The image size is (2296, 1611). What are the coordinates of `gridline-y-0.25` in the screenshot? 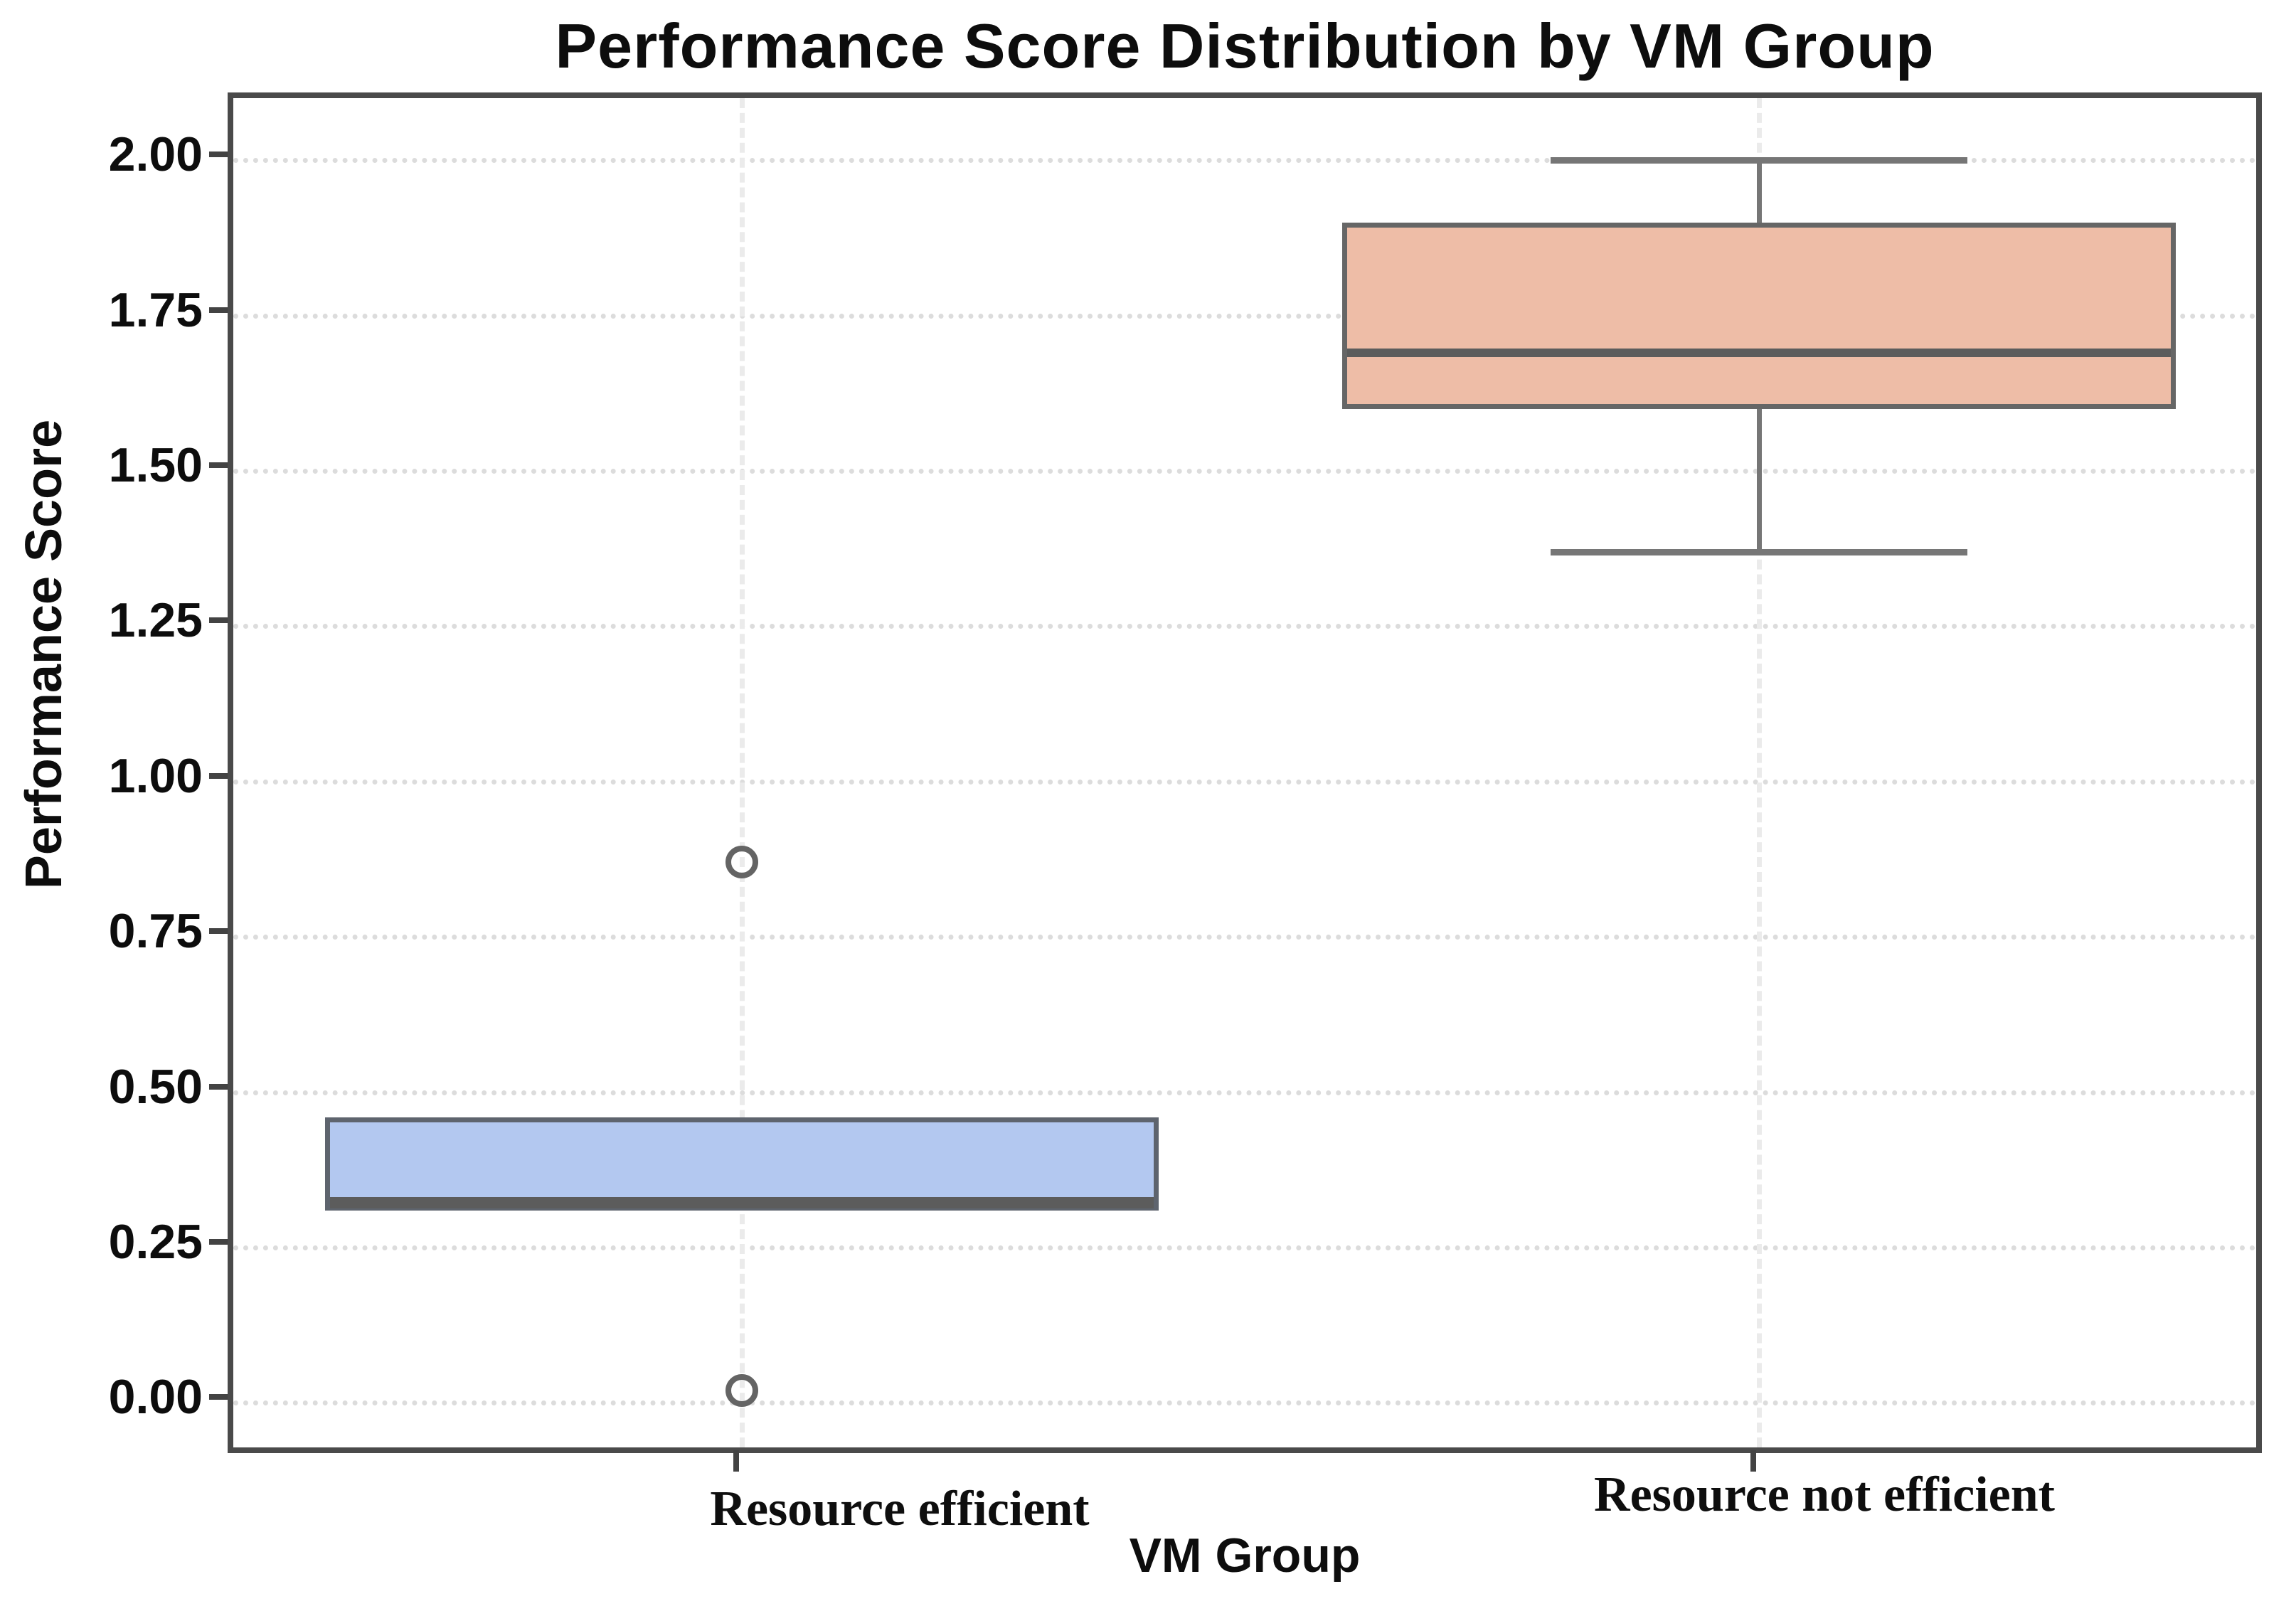 It's located at (1244, 1247).